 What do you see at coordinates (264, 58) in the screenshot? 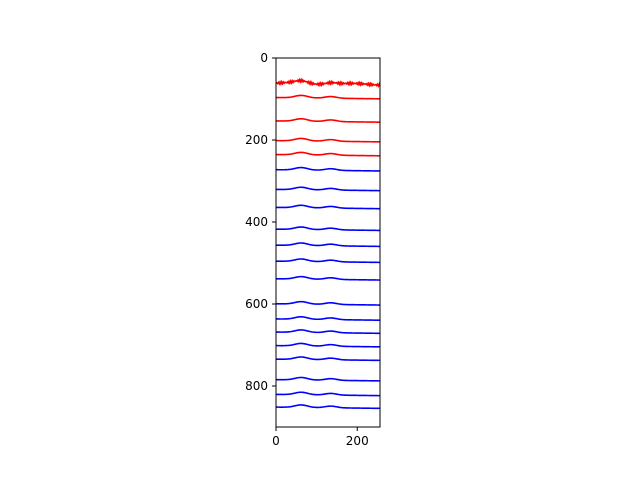
I see `y-tick-label: 0` at bounding box center [264, 58].